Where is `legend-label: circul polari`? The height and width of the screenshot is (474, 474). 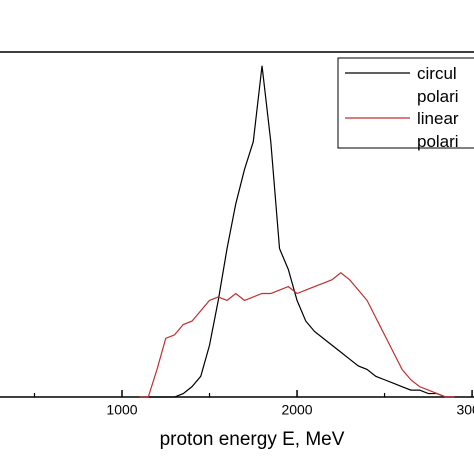 legend-label: circul polari is located at coordinates (438, 85).